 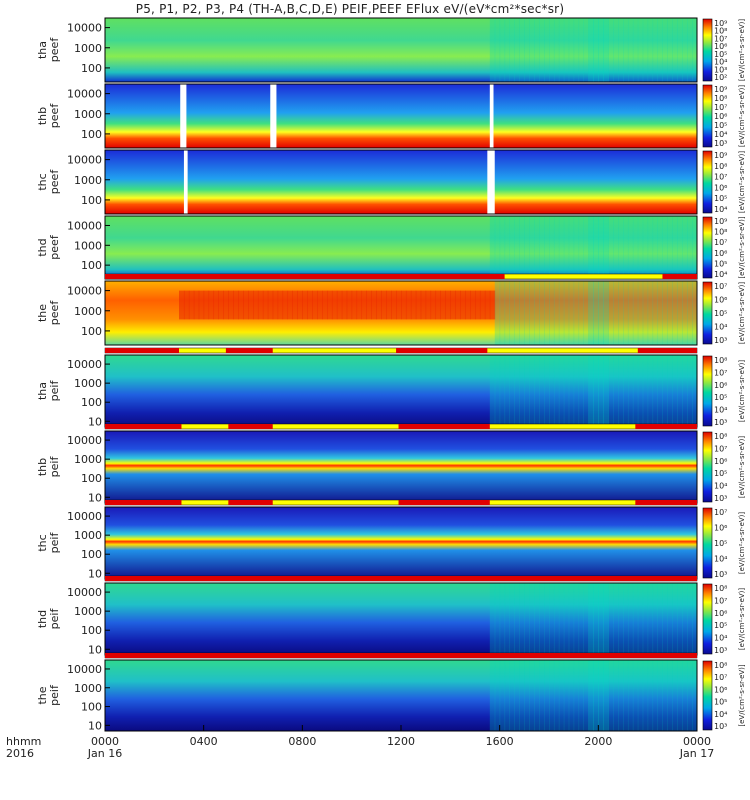 What do you see at coordinates (720, 543) in the screenshot?
I see `colorbar-tick-label: 10⁵` at bounding box center [720, 543].